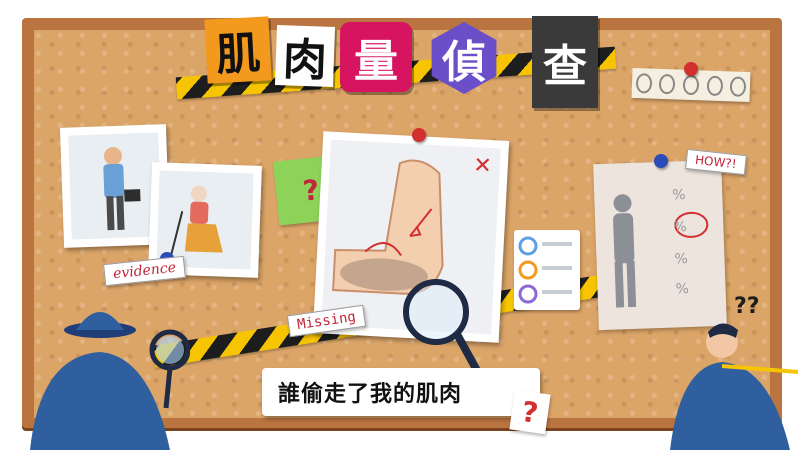  I want to click on title-char-2-text: 肉, so click(304, 60).